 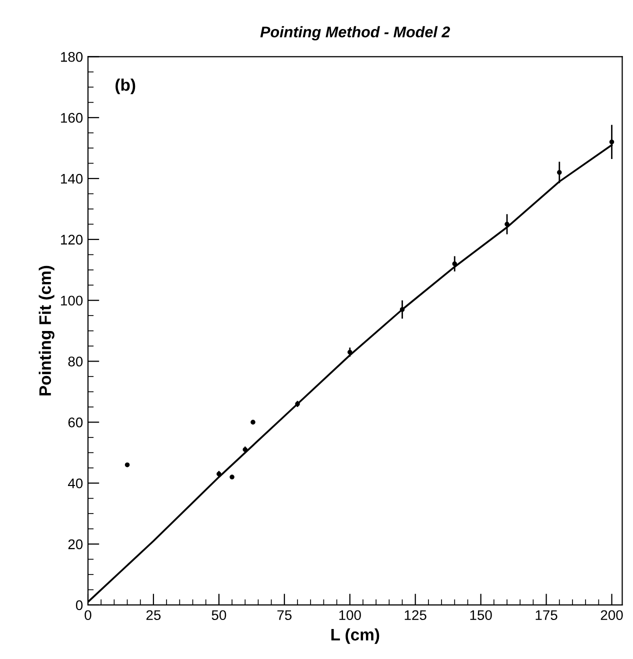 I want to click on y-tick-label: 60, so click(x=75, y=423).